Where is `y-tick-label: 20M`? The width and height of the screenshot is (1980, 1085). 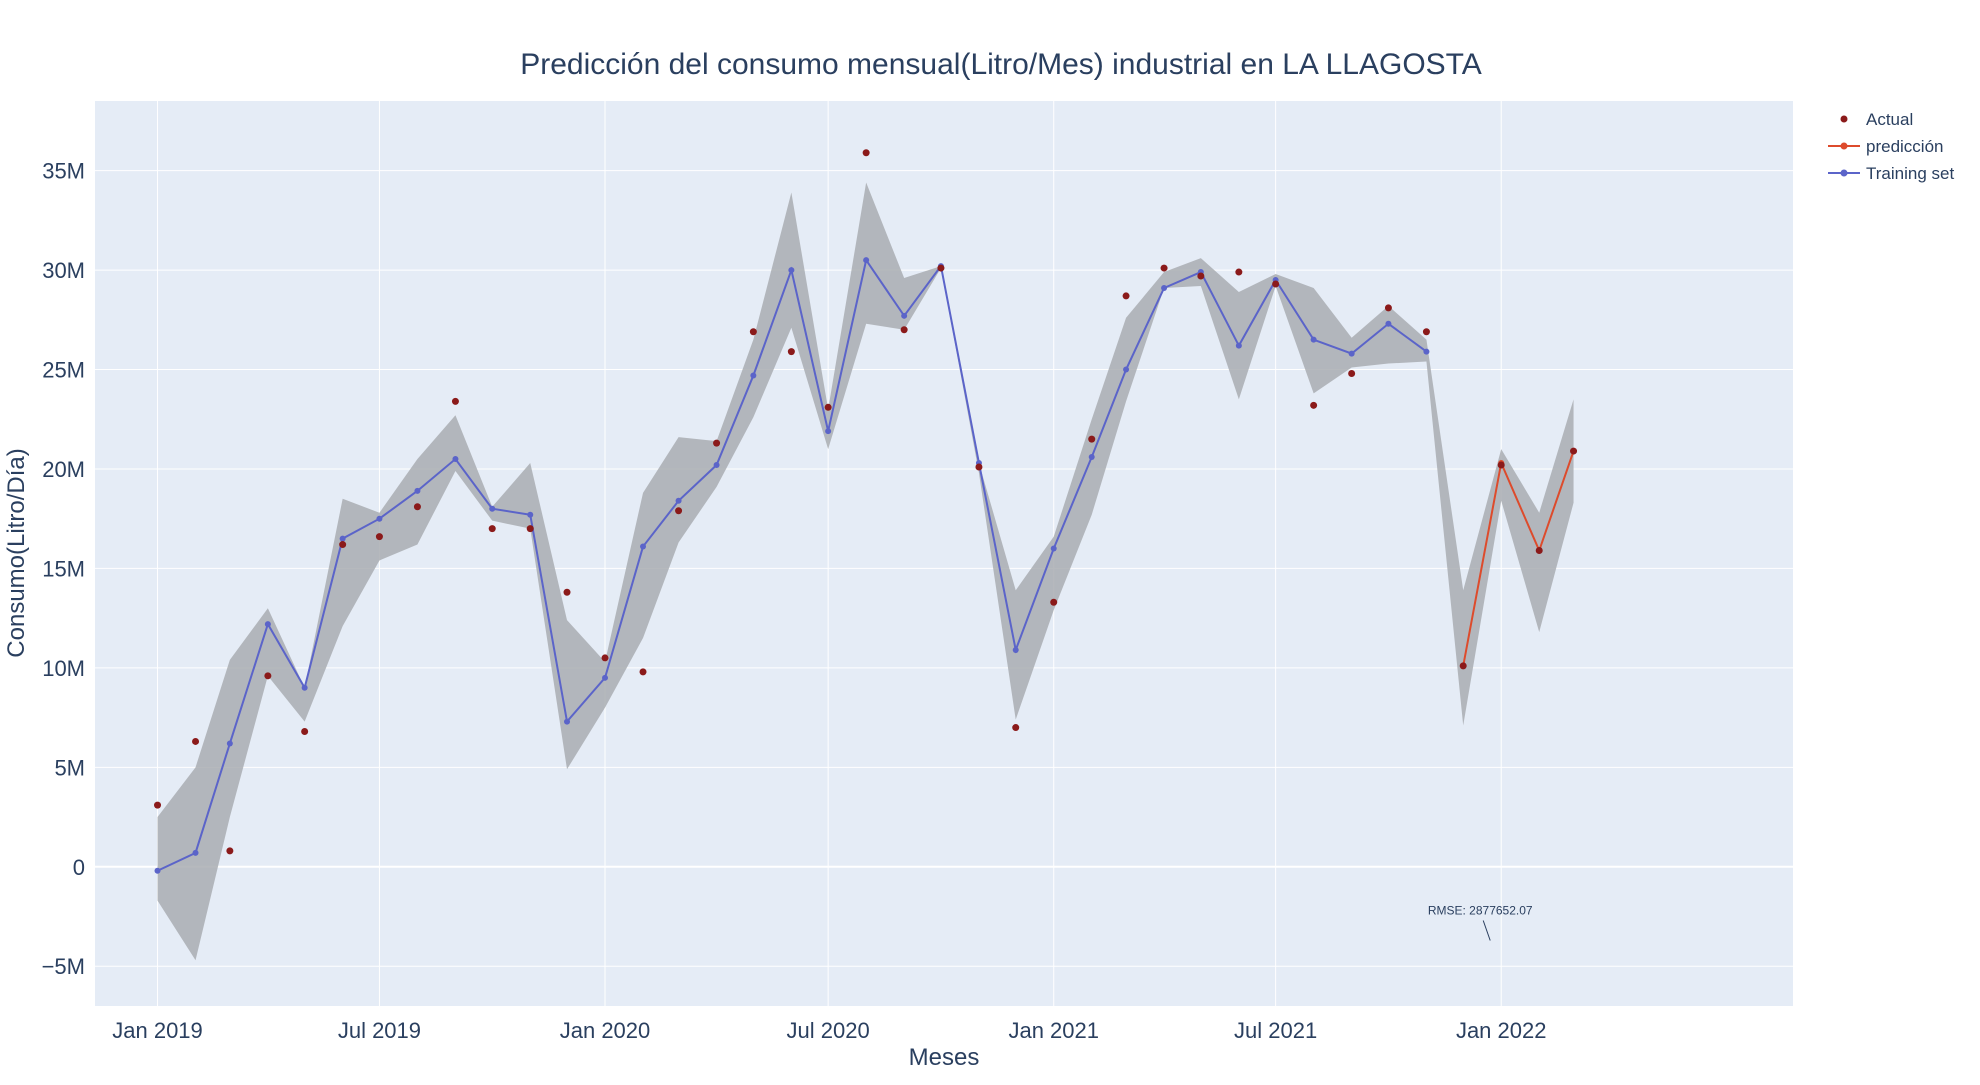
y-tick-label: 20M is located at coordinates (63, 469).